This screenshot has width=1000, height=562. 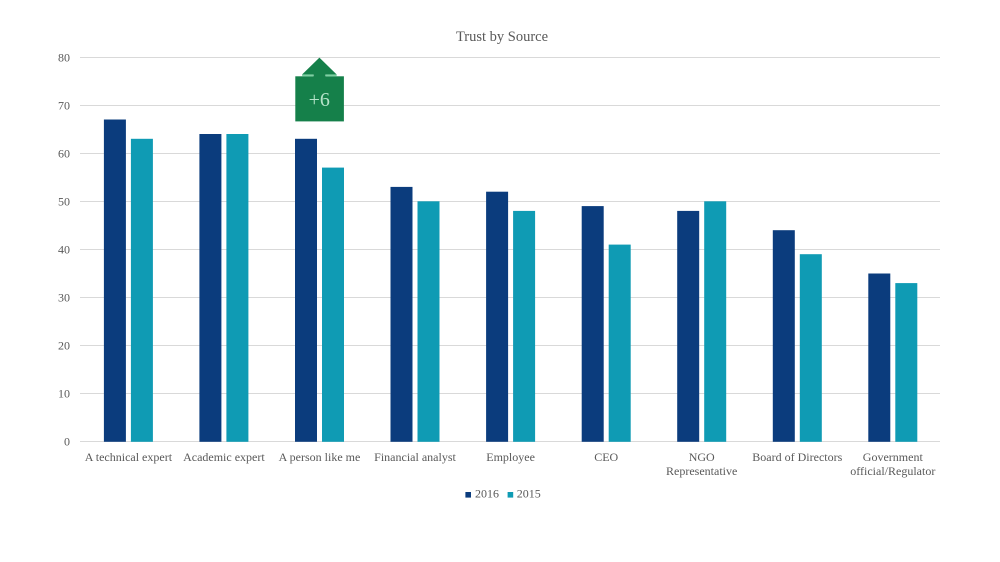 What do you see at coordinates (702, 457) in the screenshot?
I see `svg-text: NGO` at bounding box center [702, 457].